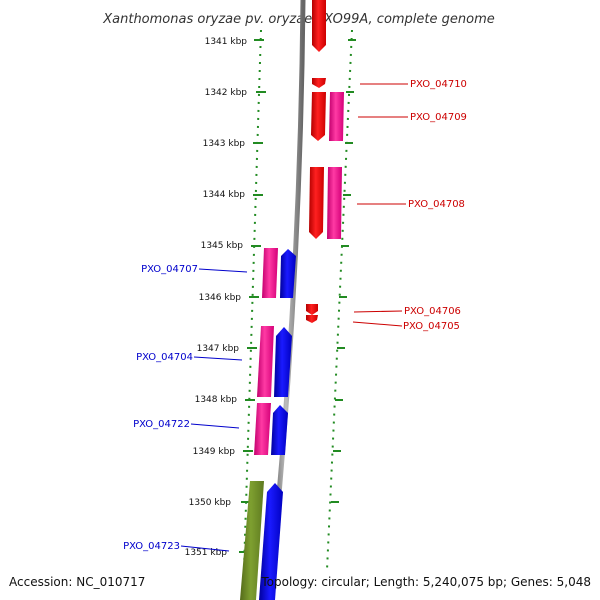 This screenshot has height=600, width=600. I want to click on left-leaders, so click(214, 410).